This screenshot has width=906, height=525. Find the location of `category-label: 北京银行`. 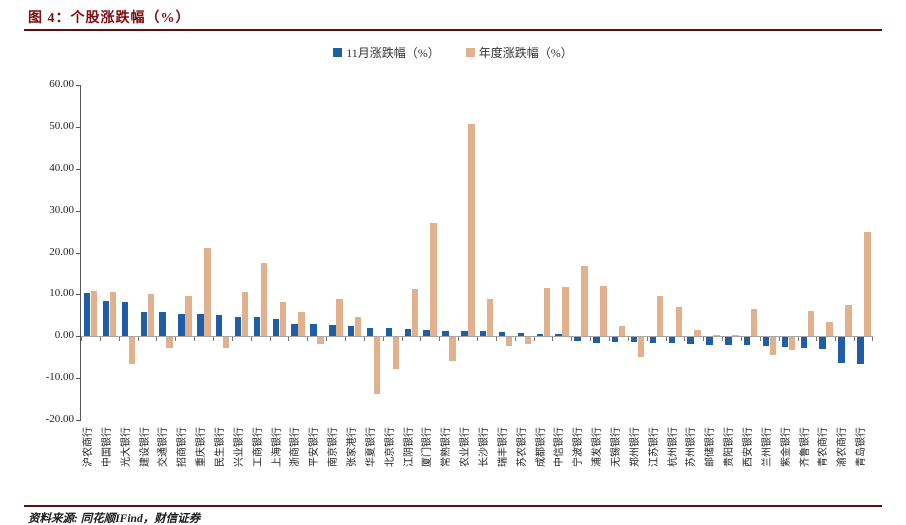

category-label: 北京银行 is located at coordinates (390, 447).